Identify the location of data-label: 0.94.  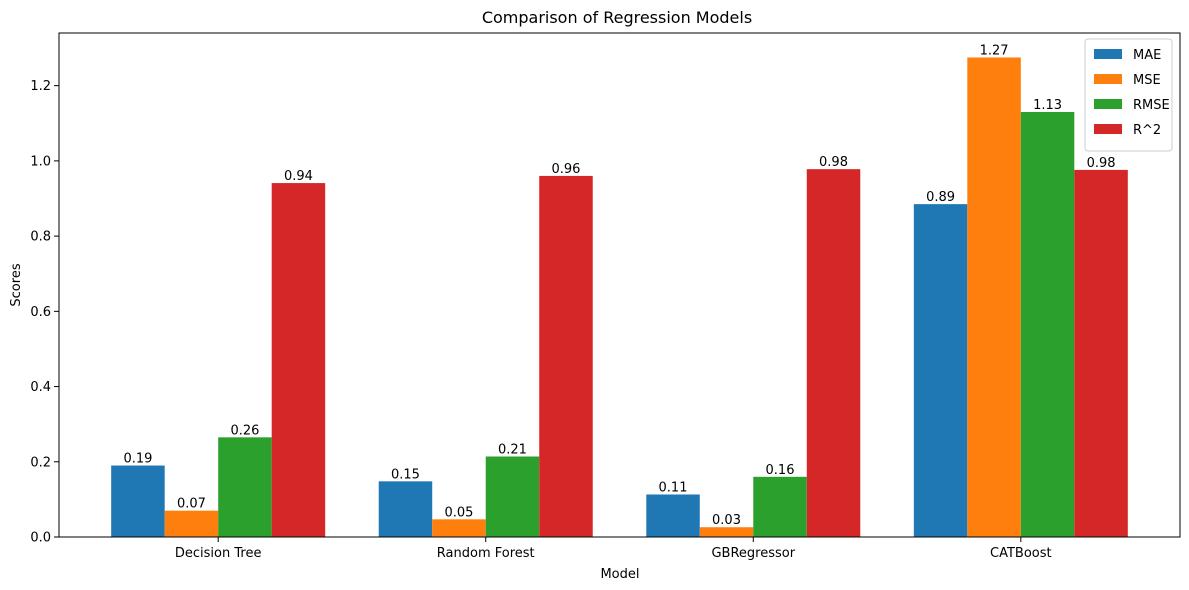
(298, 176).